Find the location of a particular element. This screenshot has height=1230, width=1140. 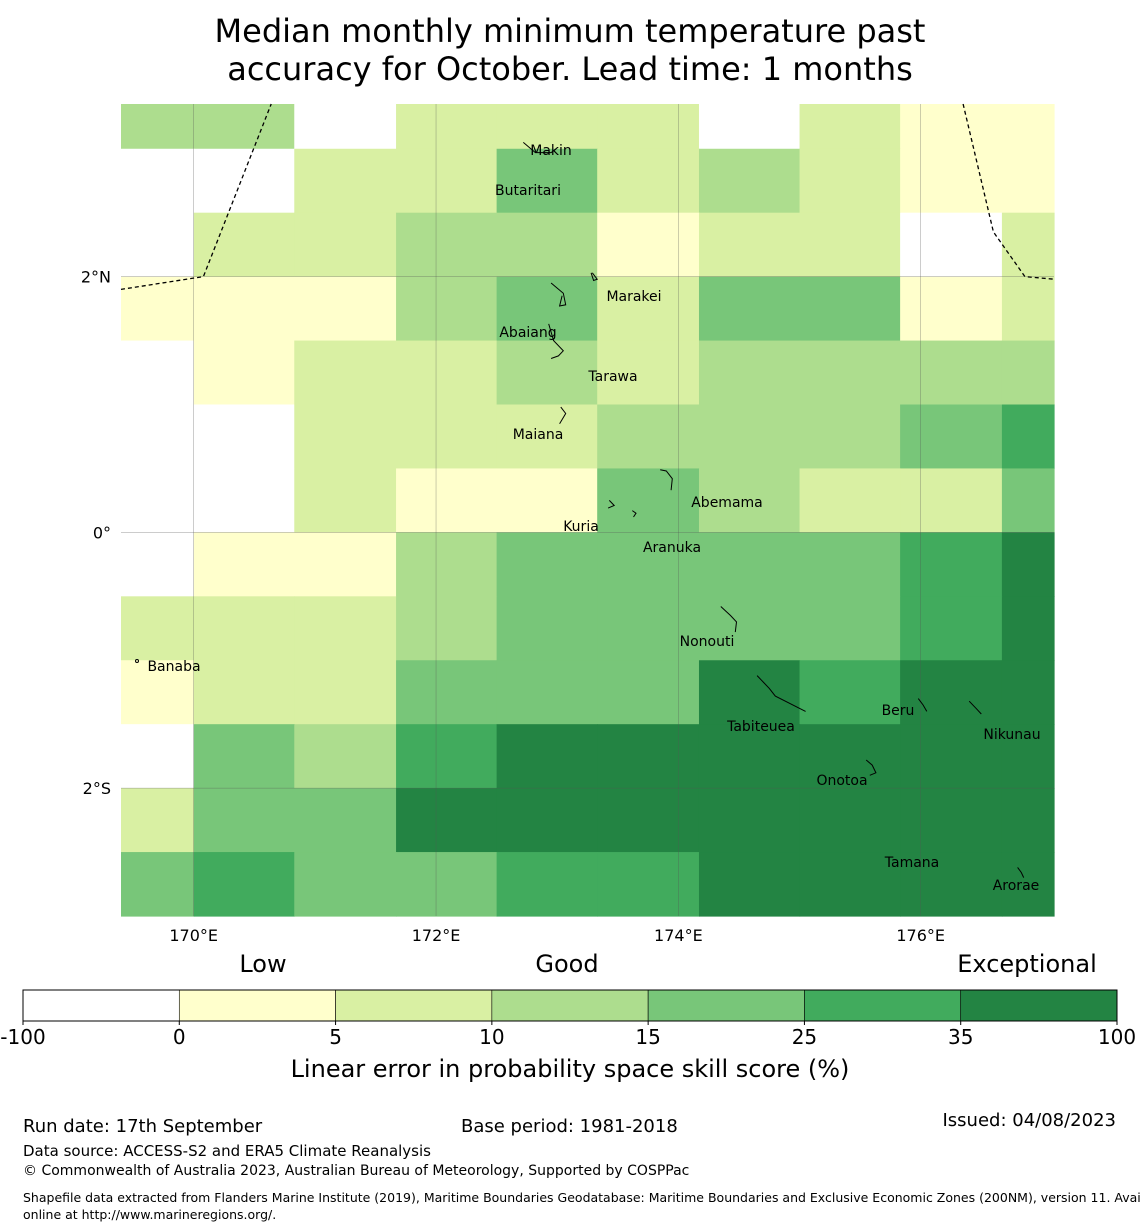

colorbar-ticks: -100 0 5 10 15 25 35 100 is located at coordinates (568, 1035).